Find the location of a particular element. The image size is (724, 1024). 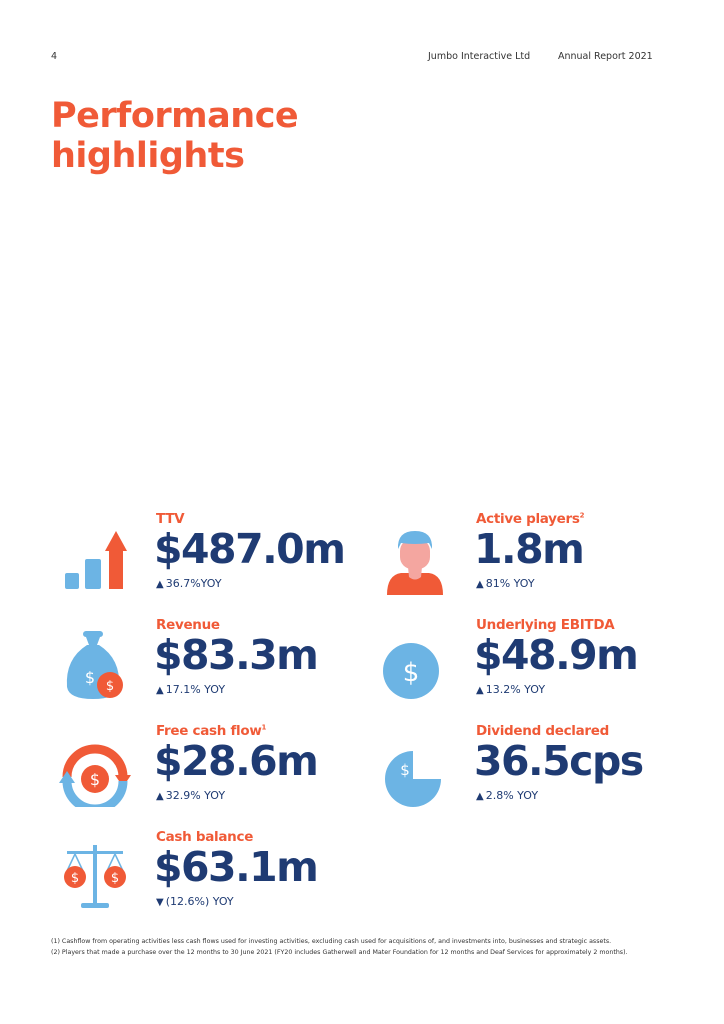

metric-label: Active players2 is located at coordinates (530, 519).